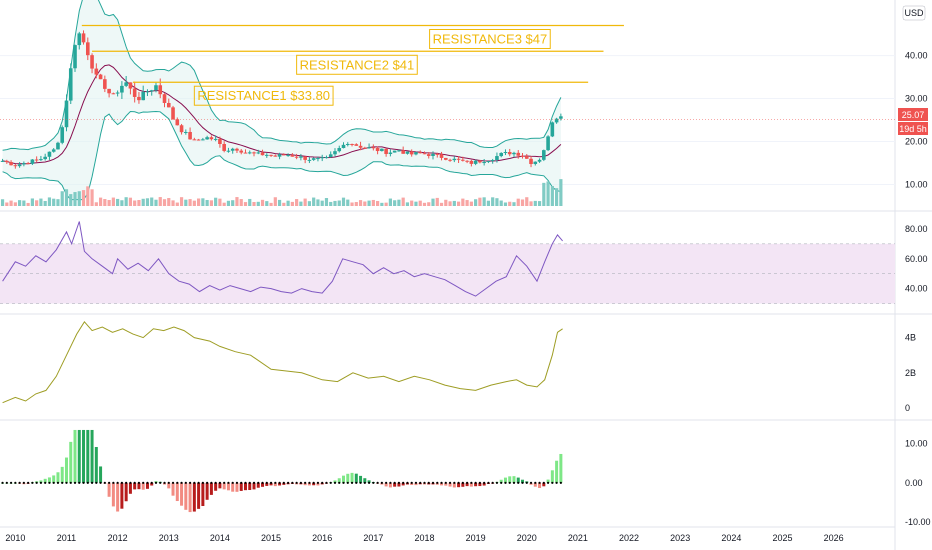 Image resolution: width=932 pixels, height=550 pixels. Describe the element at coordinates (424, 538) in the screenshot. I see `x-tick-label: 2018` at that location.